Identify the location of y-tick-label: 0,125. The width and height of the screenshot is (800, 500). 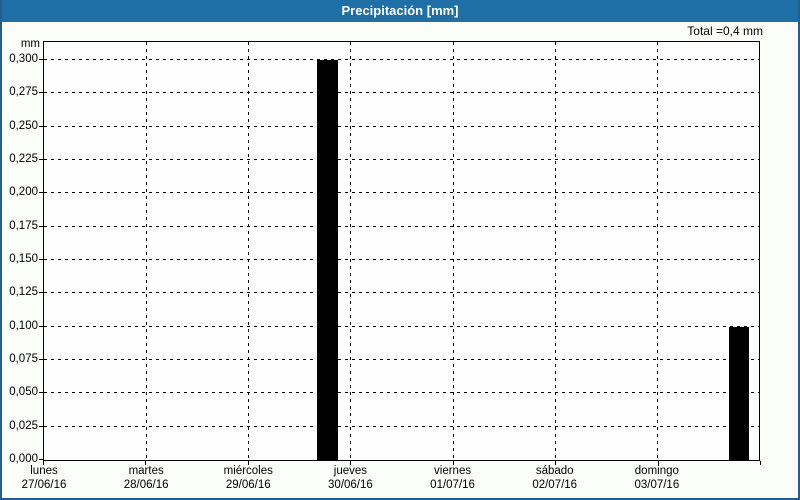
(23, 292).